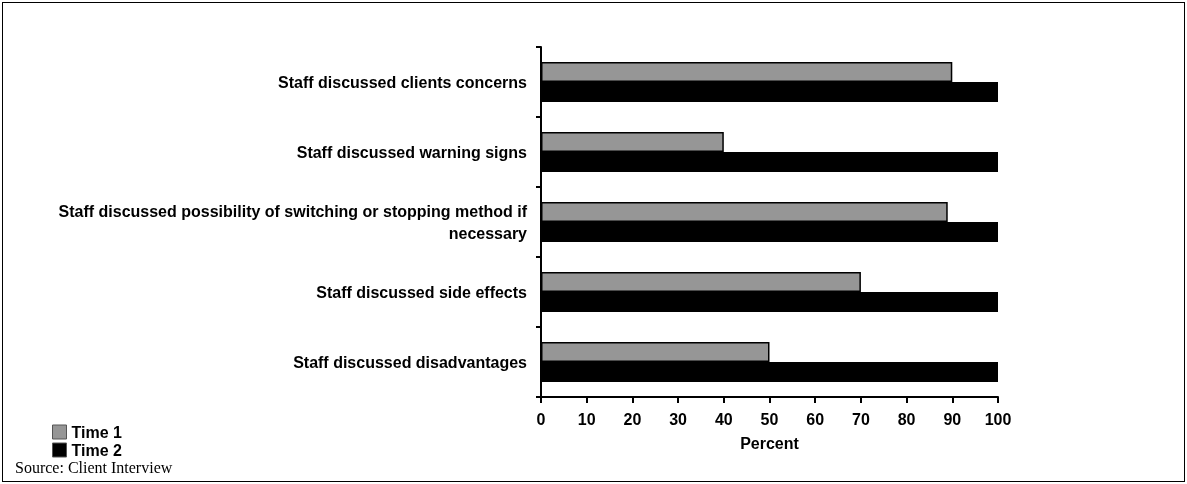  I want to click on x-tick-label: 20, so click(632, 419).